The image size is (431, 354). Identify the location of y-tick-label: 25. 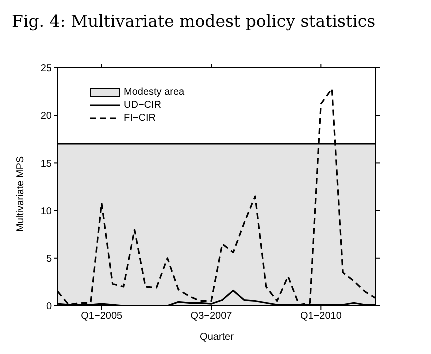
(46, 69).